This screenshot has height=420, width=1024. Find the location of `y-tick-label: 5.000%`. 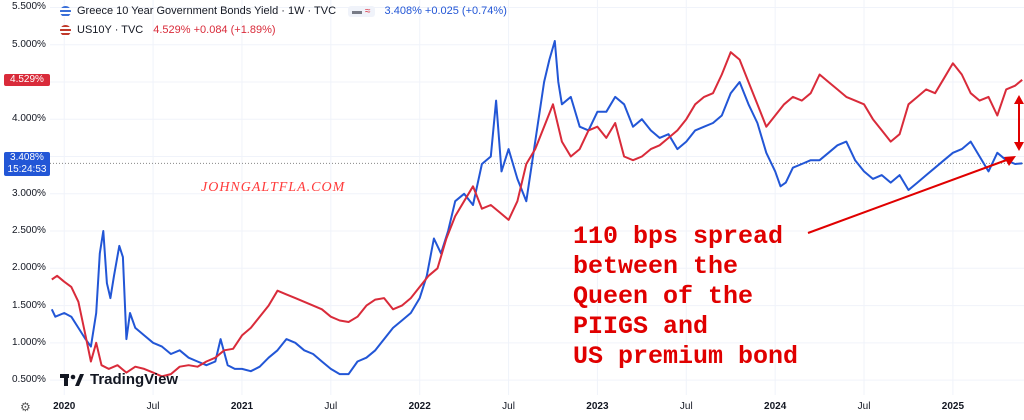

y-tick-label: 5.000% is located at coordinates (29, 44).